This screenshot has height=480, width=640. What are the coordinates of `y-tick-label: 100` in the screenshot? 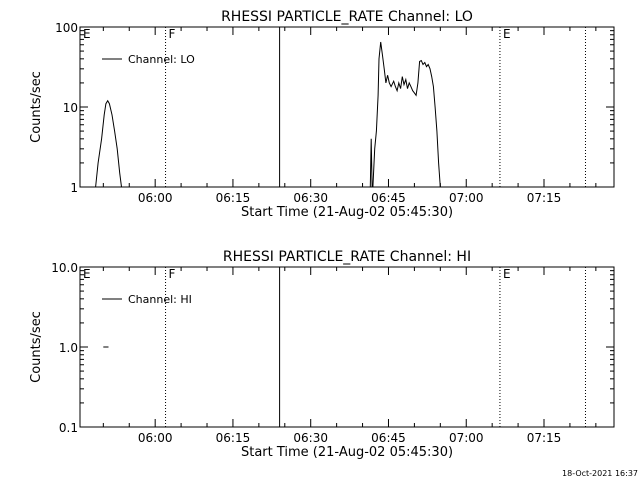 It's located at (66, 28).